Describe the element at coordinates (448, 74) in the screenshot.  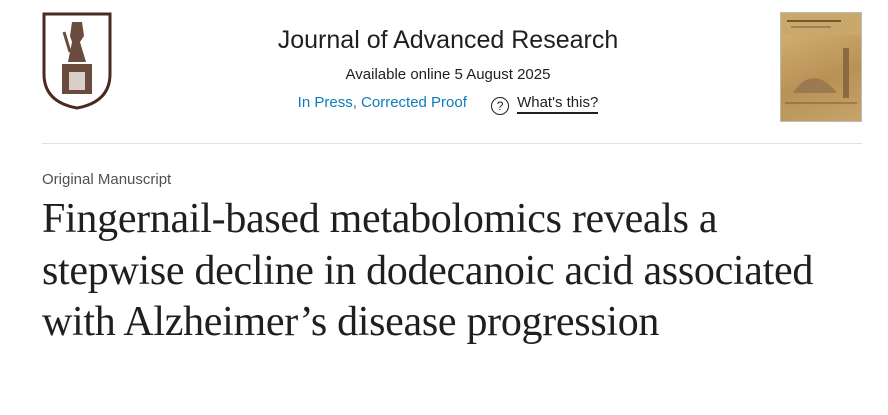
I see `available-online-date: Available online 5 August 2025` at that location.